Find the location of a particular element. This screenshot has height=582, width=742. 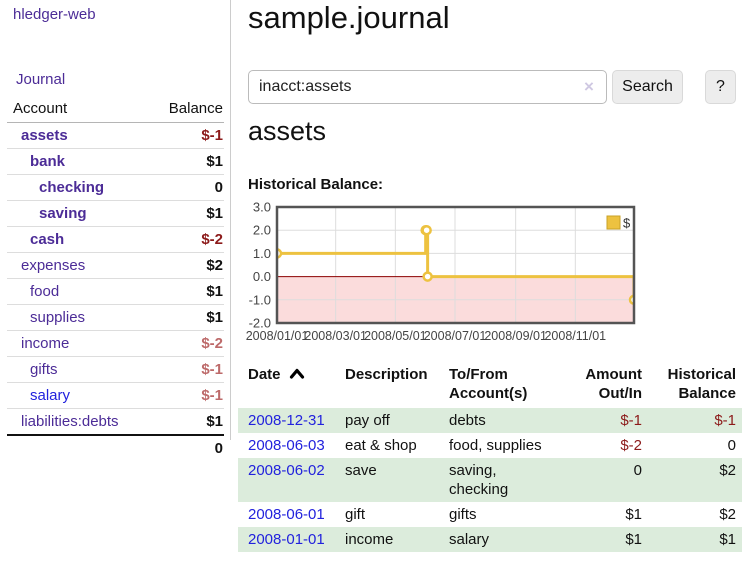

register-row: 2008-12-31 pay off debts $-1 $-1 is located at coordinates (490, 420).